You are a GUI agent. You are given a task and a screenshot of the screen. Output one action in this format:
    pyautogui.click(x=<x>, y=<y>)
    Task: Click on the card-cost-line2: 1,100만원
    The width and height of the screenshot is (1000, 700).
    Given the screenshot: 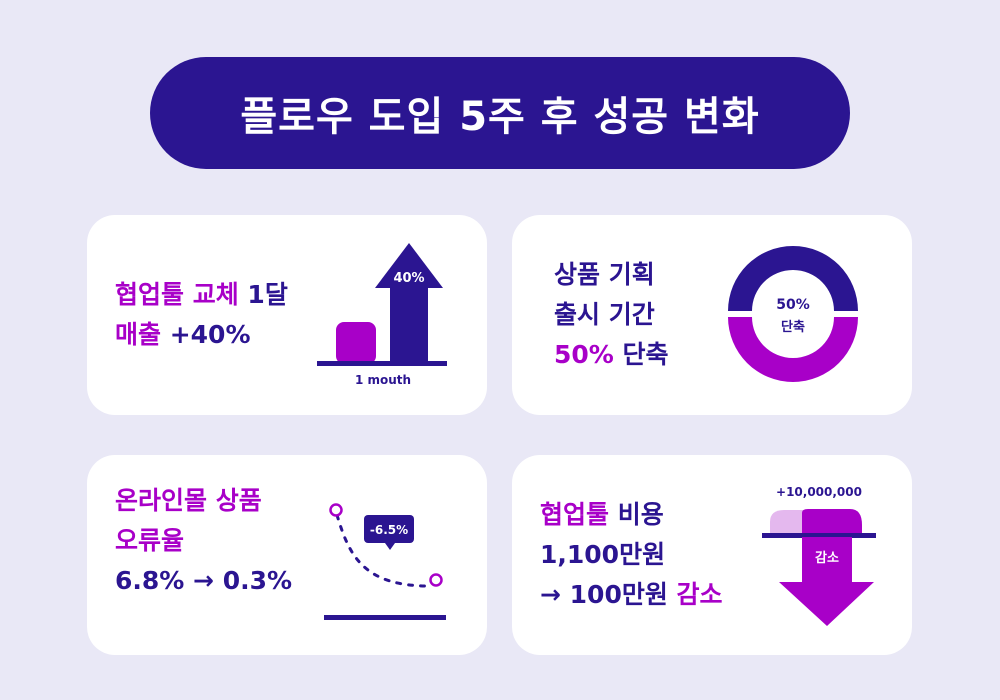 What is the action you would take?
    pyautogui.click(x=603, y=554)
    